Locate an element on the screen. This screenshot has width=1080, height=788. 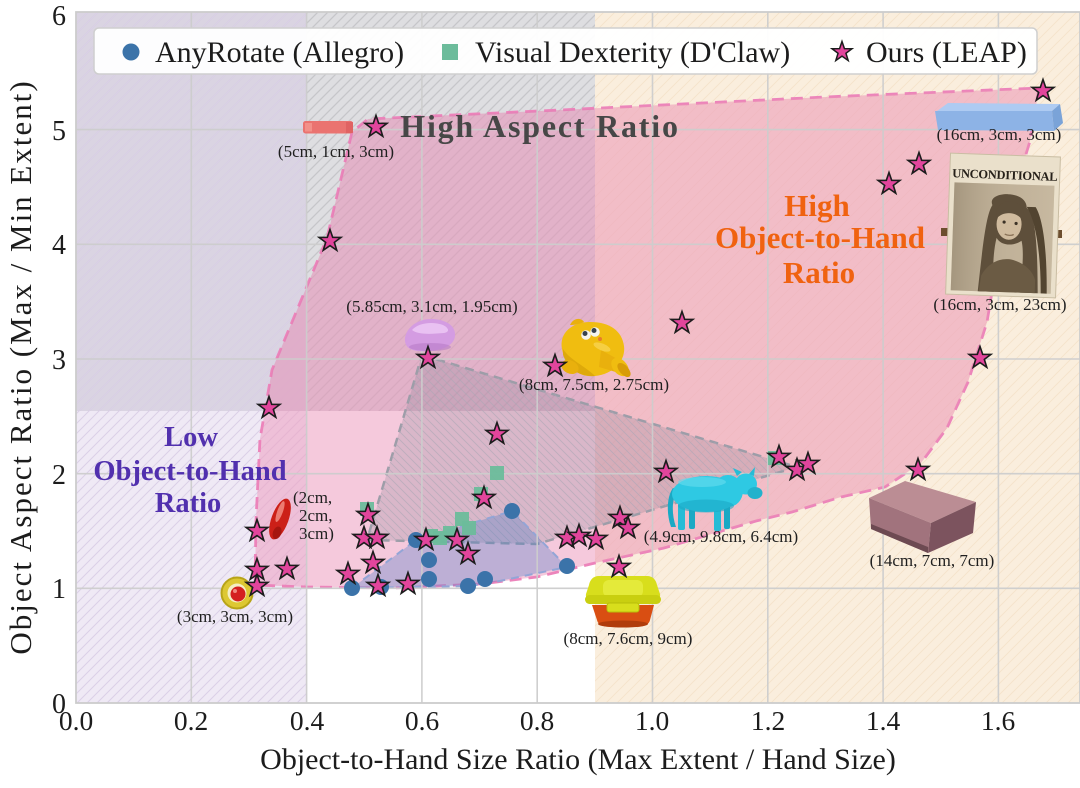
svg-text: Ours (LEAP) is located at coordinates (946, 52).